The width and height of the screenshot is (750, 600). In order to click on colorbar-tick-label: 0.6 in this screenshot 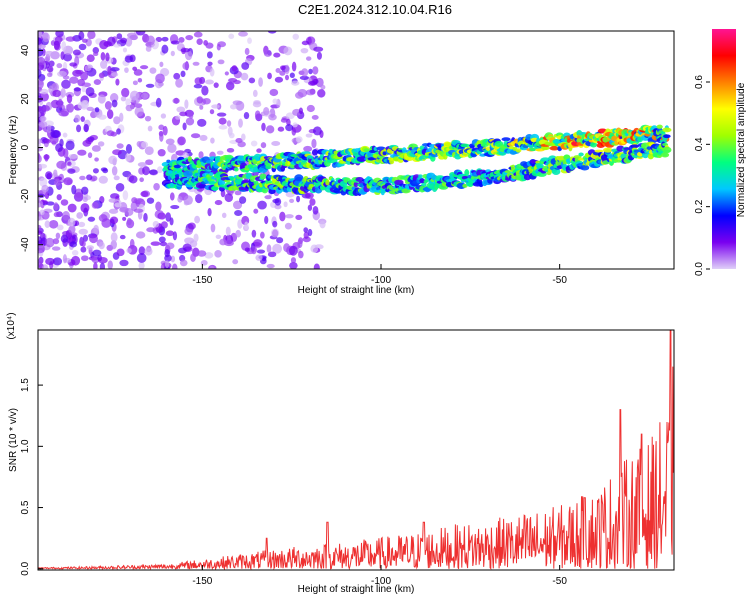, I will do `click(699, 82)`.